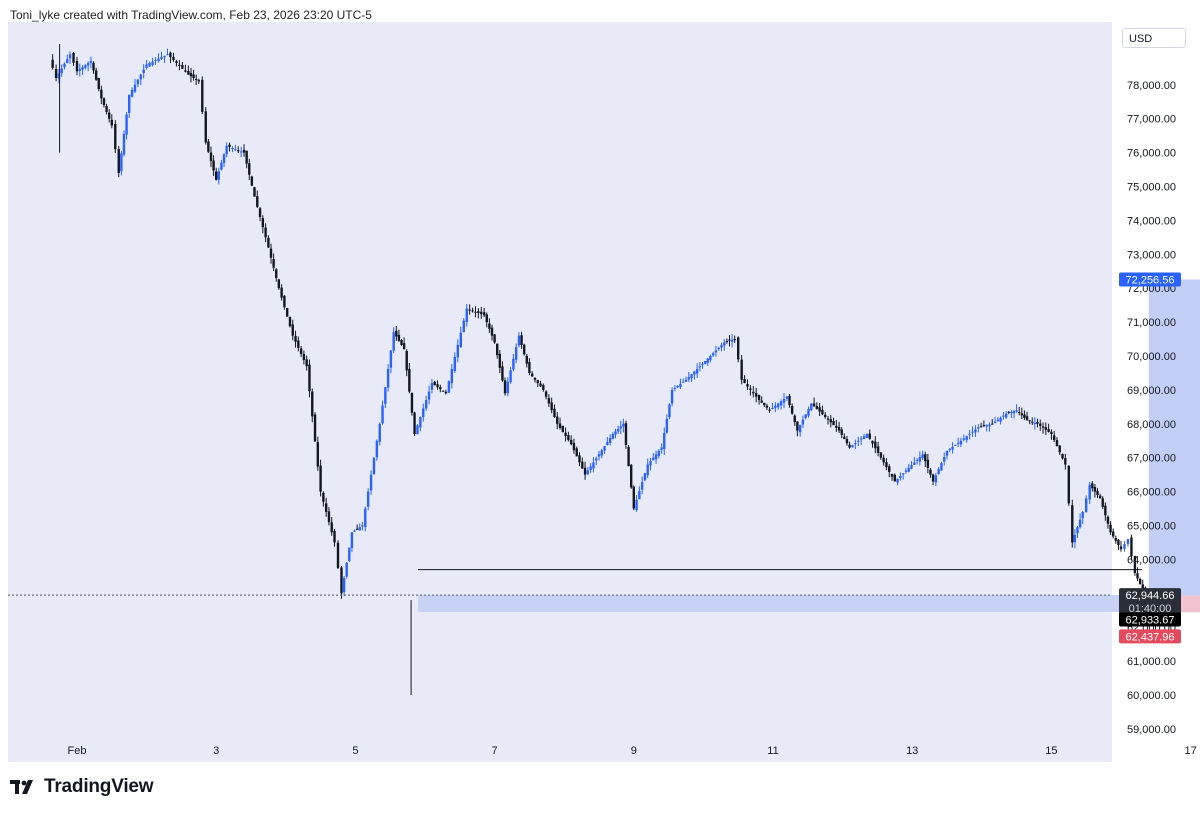 The height and width of the screenshot is (813, 1200). I want to click on currency-selector: USD, so click(1154, 38).